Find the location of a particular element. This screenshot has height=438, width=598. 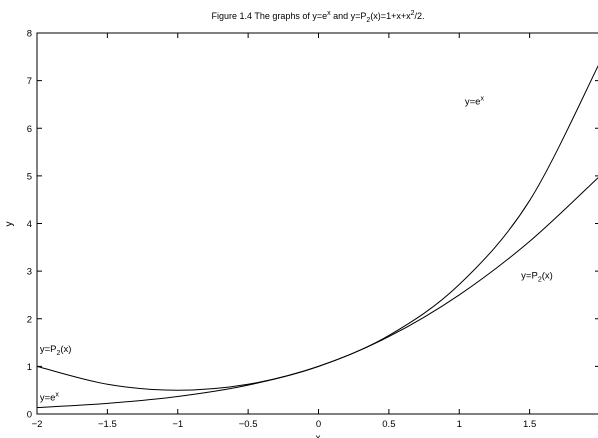

x-tick-label: −0.5 is located at coordinates (248, 424).